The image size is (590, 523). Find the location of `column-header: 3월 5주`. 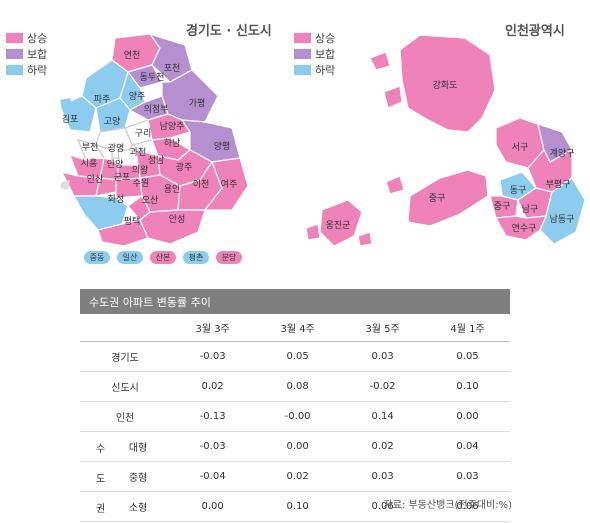

column-header: 3월 5주 is located at coordinates (383, 328).